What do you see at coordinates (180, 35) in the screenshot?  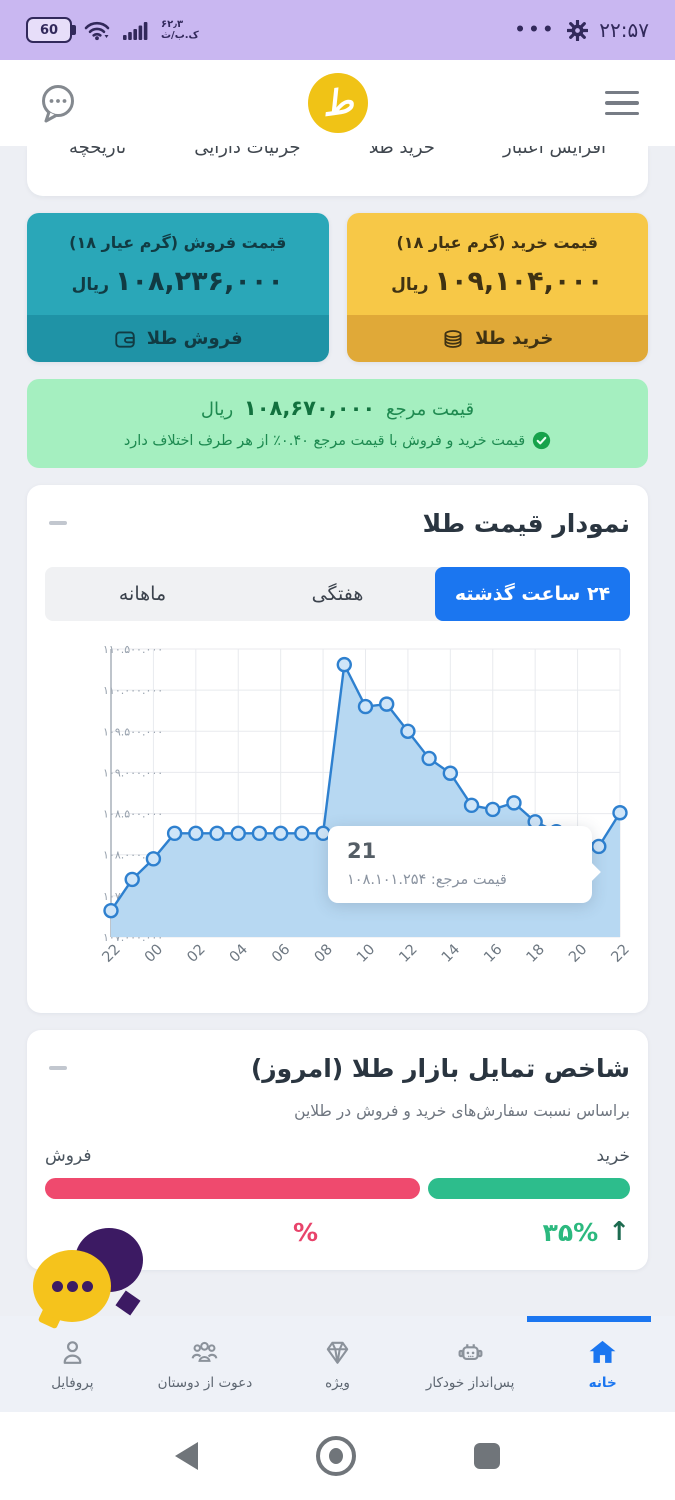 I see `network-speed-unit: ک.ب/ث` at bounding box center [180, 35].